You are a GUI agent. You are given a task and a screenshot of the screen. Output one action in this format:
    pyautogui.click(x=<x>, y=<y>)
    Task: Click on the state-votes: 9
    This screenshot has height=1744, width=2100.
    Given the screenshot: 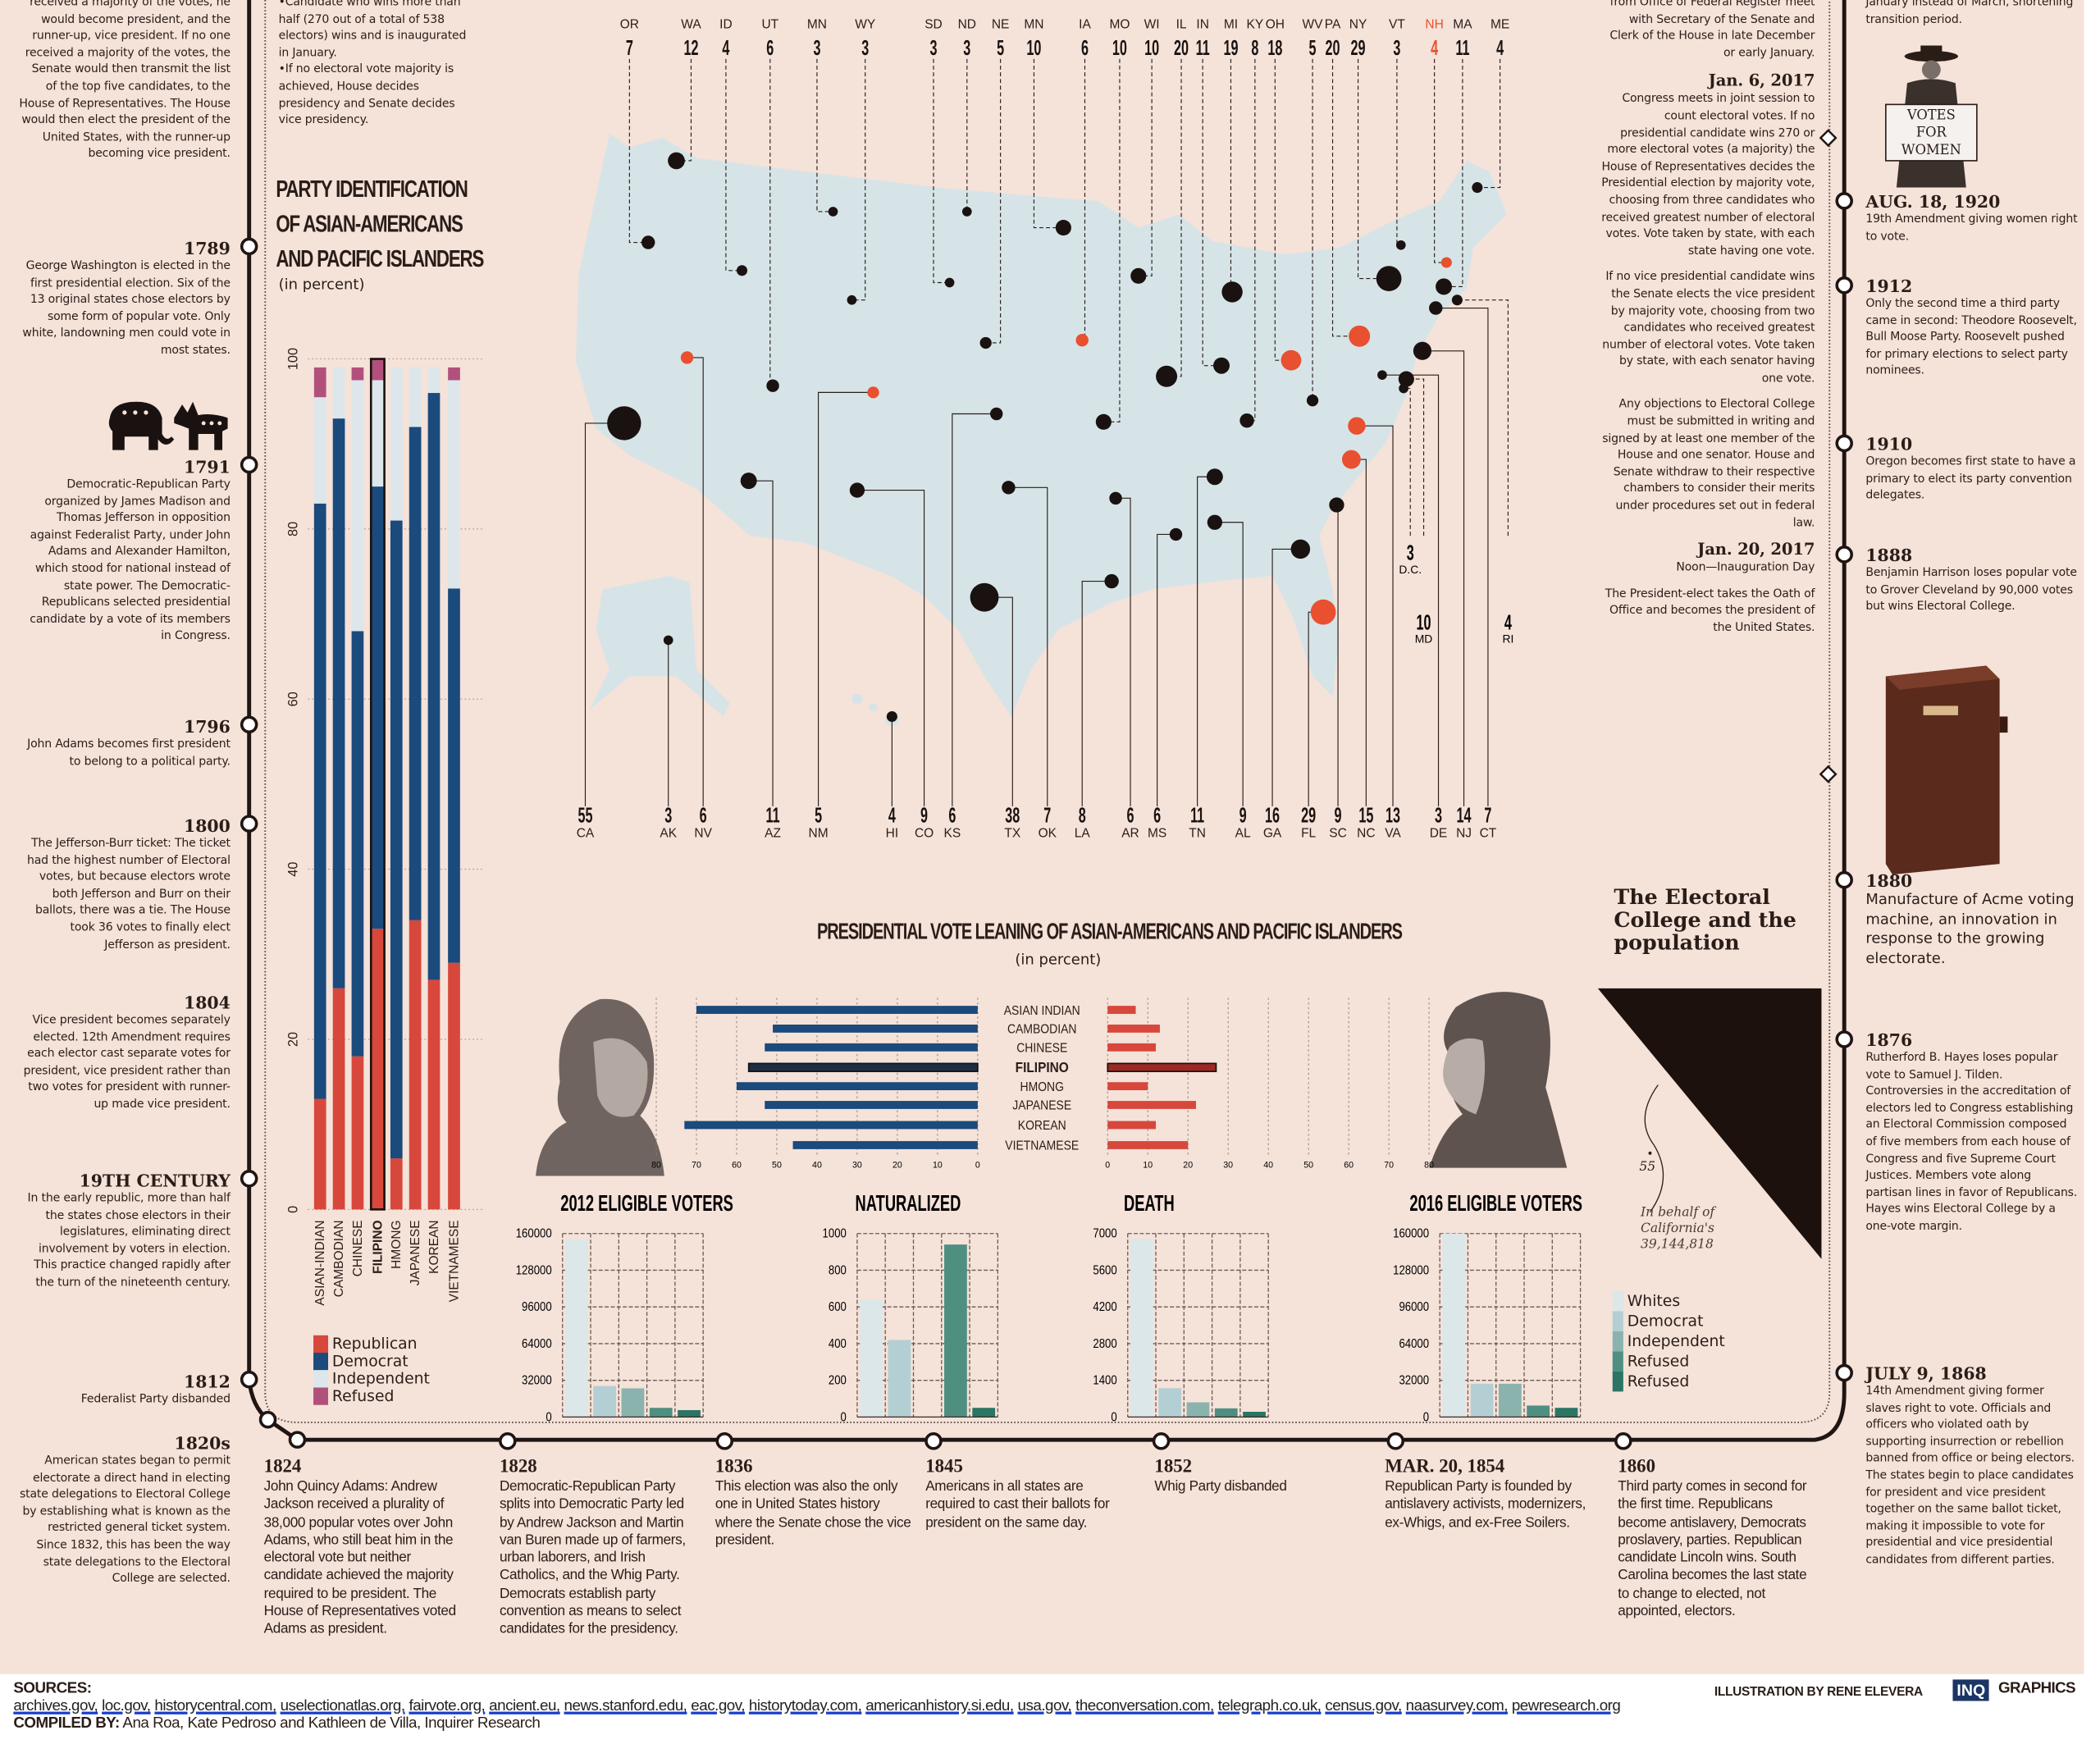 What is the action you would take?
    pyautogui.click(x=1338, y=814)
    